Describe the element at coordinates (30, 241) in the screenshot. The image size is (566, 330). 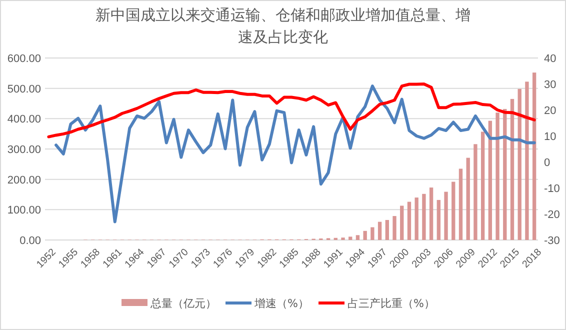
I see `y-tick-label: 0.00` at that location.